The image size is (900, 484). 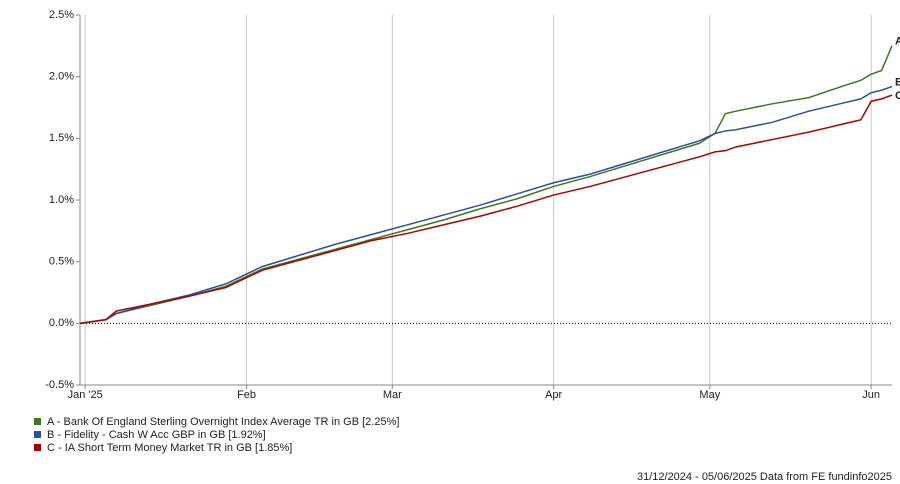 What do you see at coordinates (61, 15) in the screenshot?
I see `y-tick-label: 2.5%` at bounding box center [61, 15].